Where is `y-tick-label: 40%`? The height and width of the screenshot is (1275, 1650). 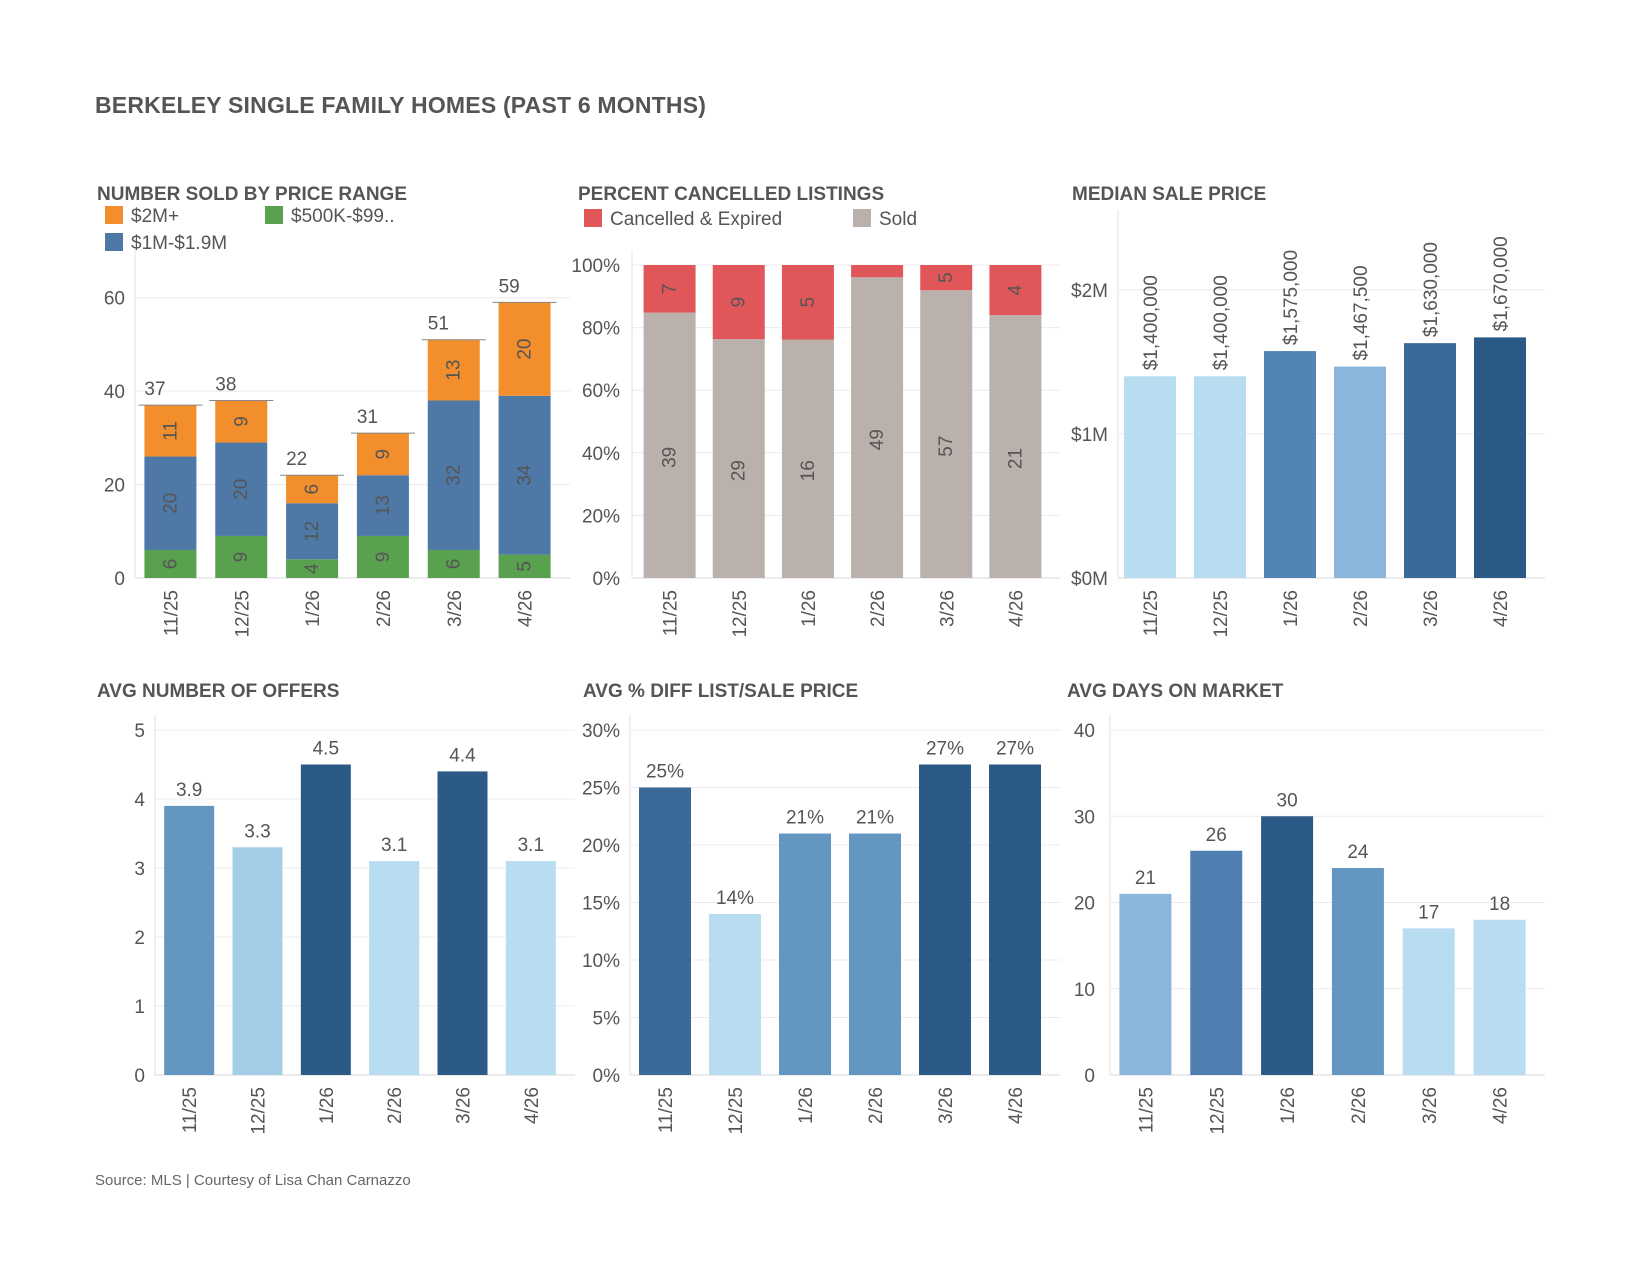
y-tick-label: 40% is located at coordinates (601, 454).